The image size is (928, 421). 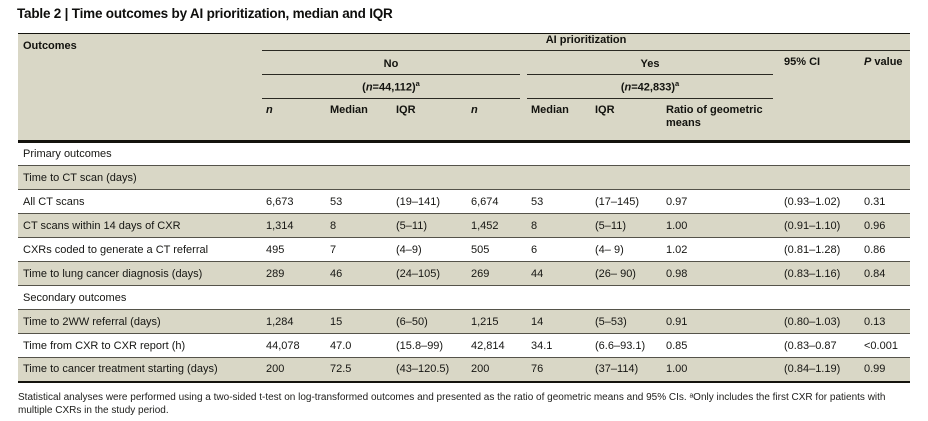 I want to click on cell-median-no: 15, so click(x=359, y=321).